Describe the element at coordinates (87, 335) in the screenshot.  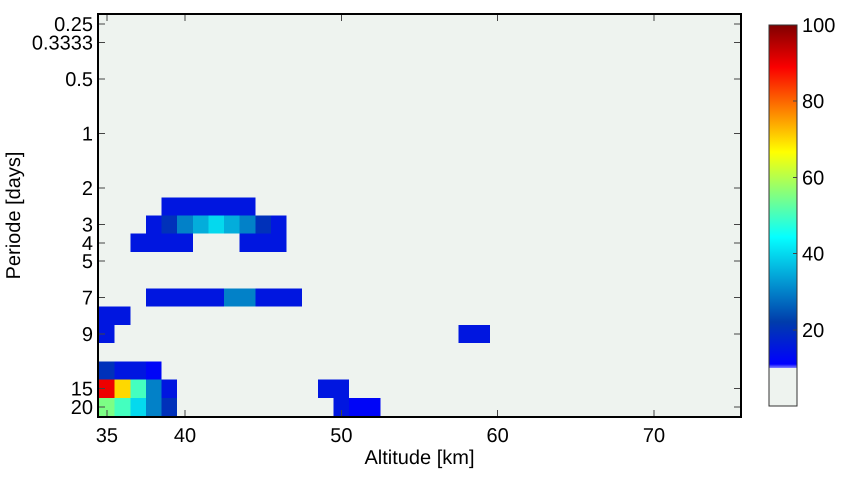
I see `y-tick-label: 9` at that location.